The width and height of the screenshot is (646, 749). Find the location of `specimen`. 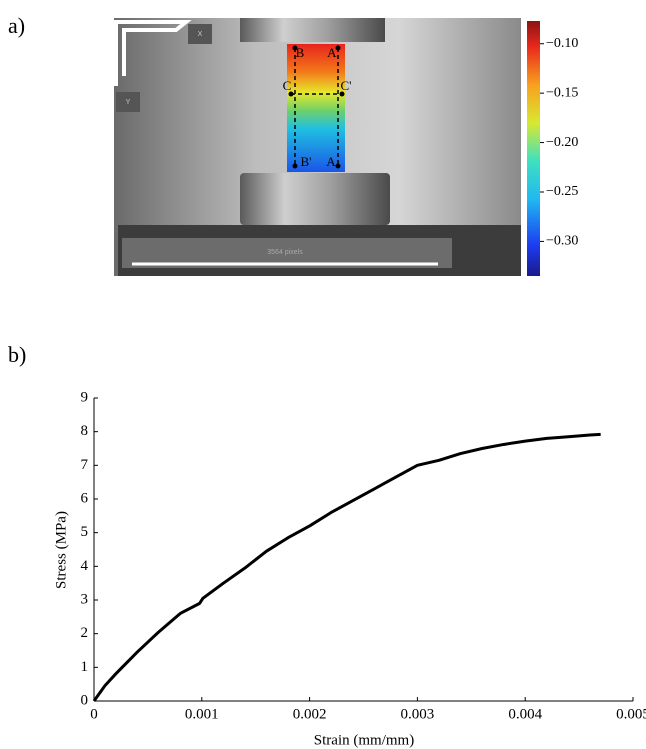

specimen is located at coordinates (316, 108).